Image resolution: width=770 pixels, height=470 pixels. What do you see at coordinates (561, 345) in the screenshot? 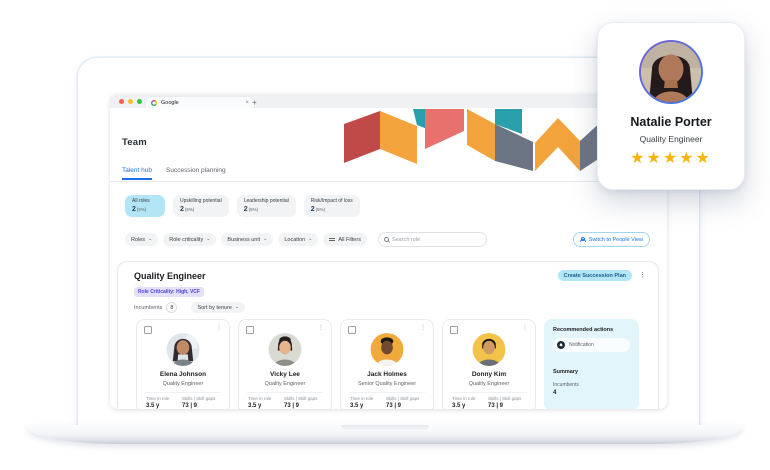
I see `bell-icon` at bounding box center [561, 345].